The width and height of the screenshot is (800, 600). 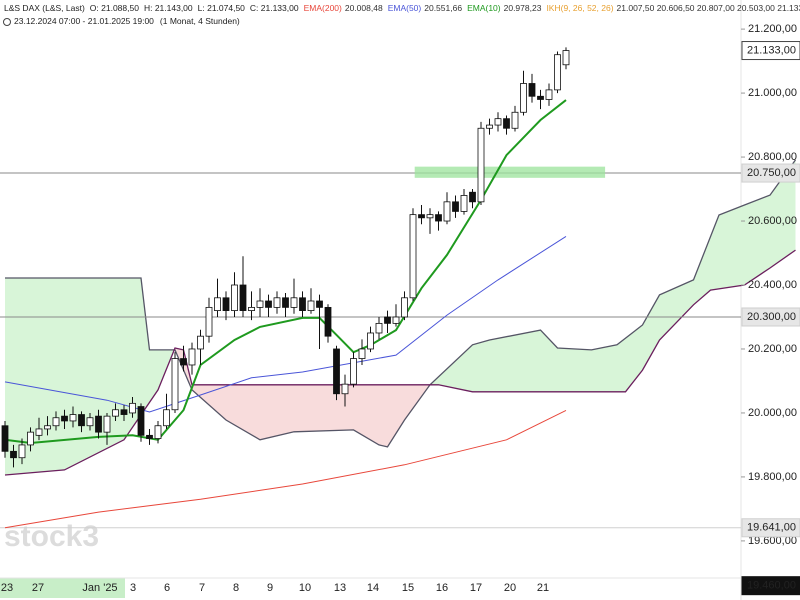 I want to click on y-tick-label: 19.600,00, so click(x=772, y=541).